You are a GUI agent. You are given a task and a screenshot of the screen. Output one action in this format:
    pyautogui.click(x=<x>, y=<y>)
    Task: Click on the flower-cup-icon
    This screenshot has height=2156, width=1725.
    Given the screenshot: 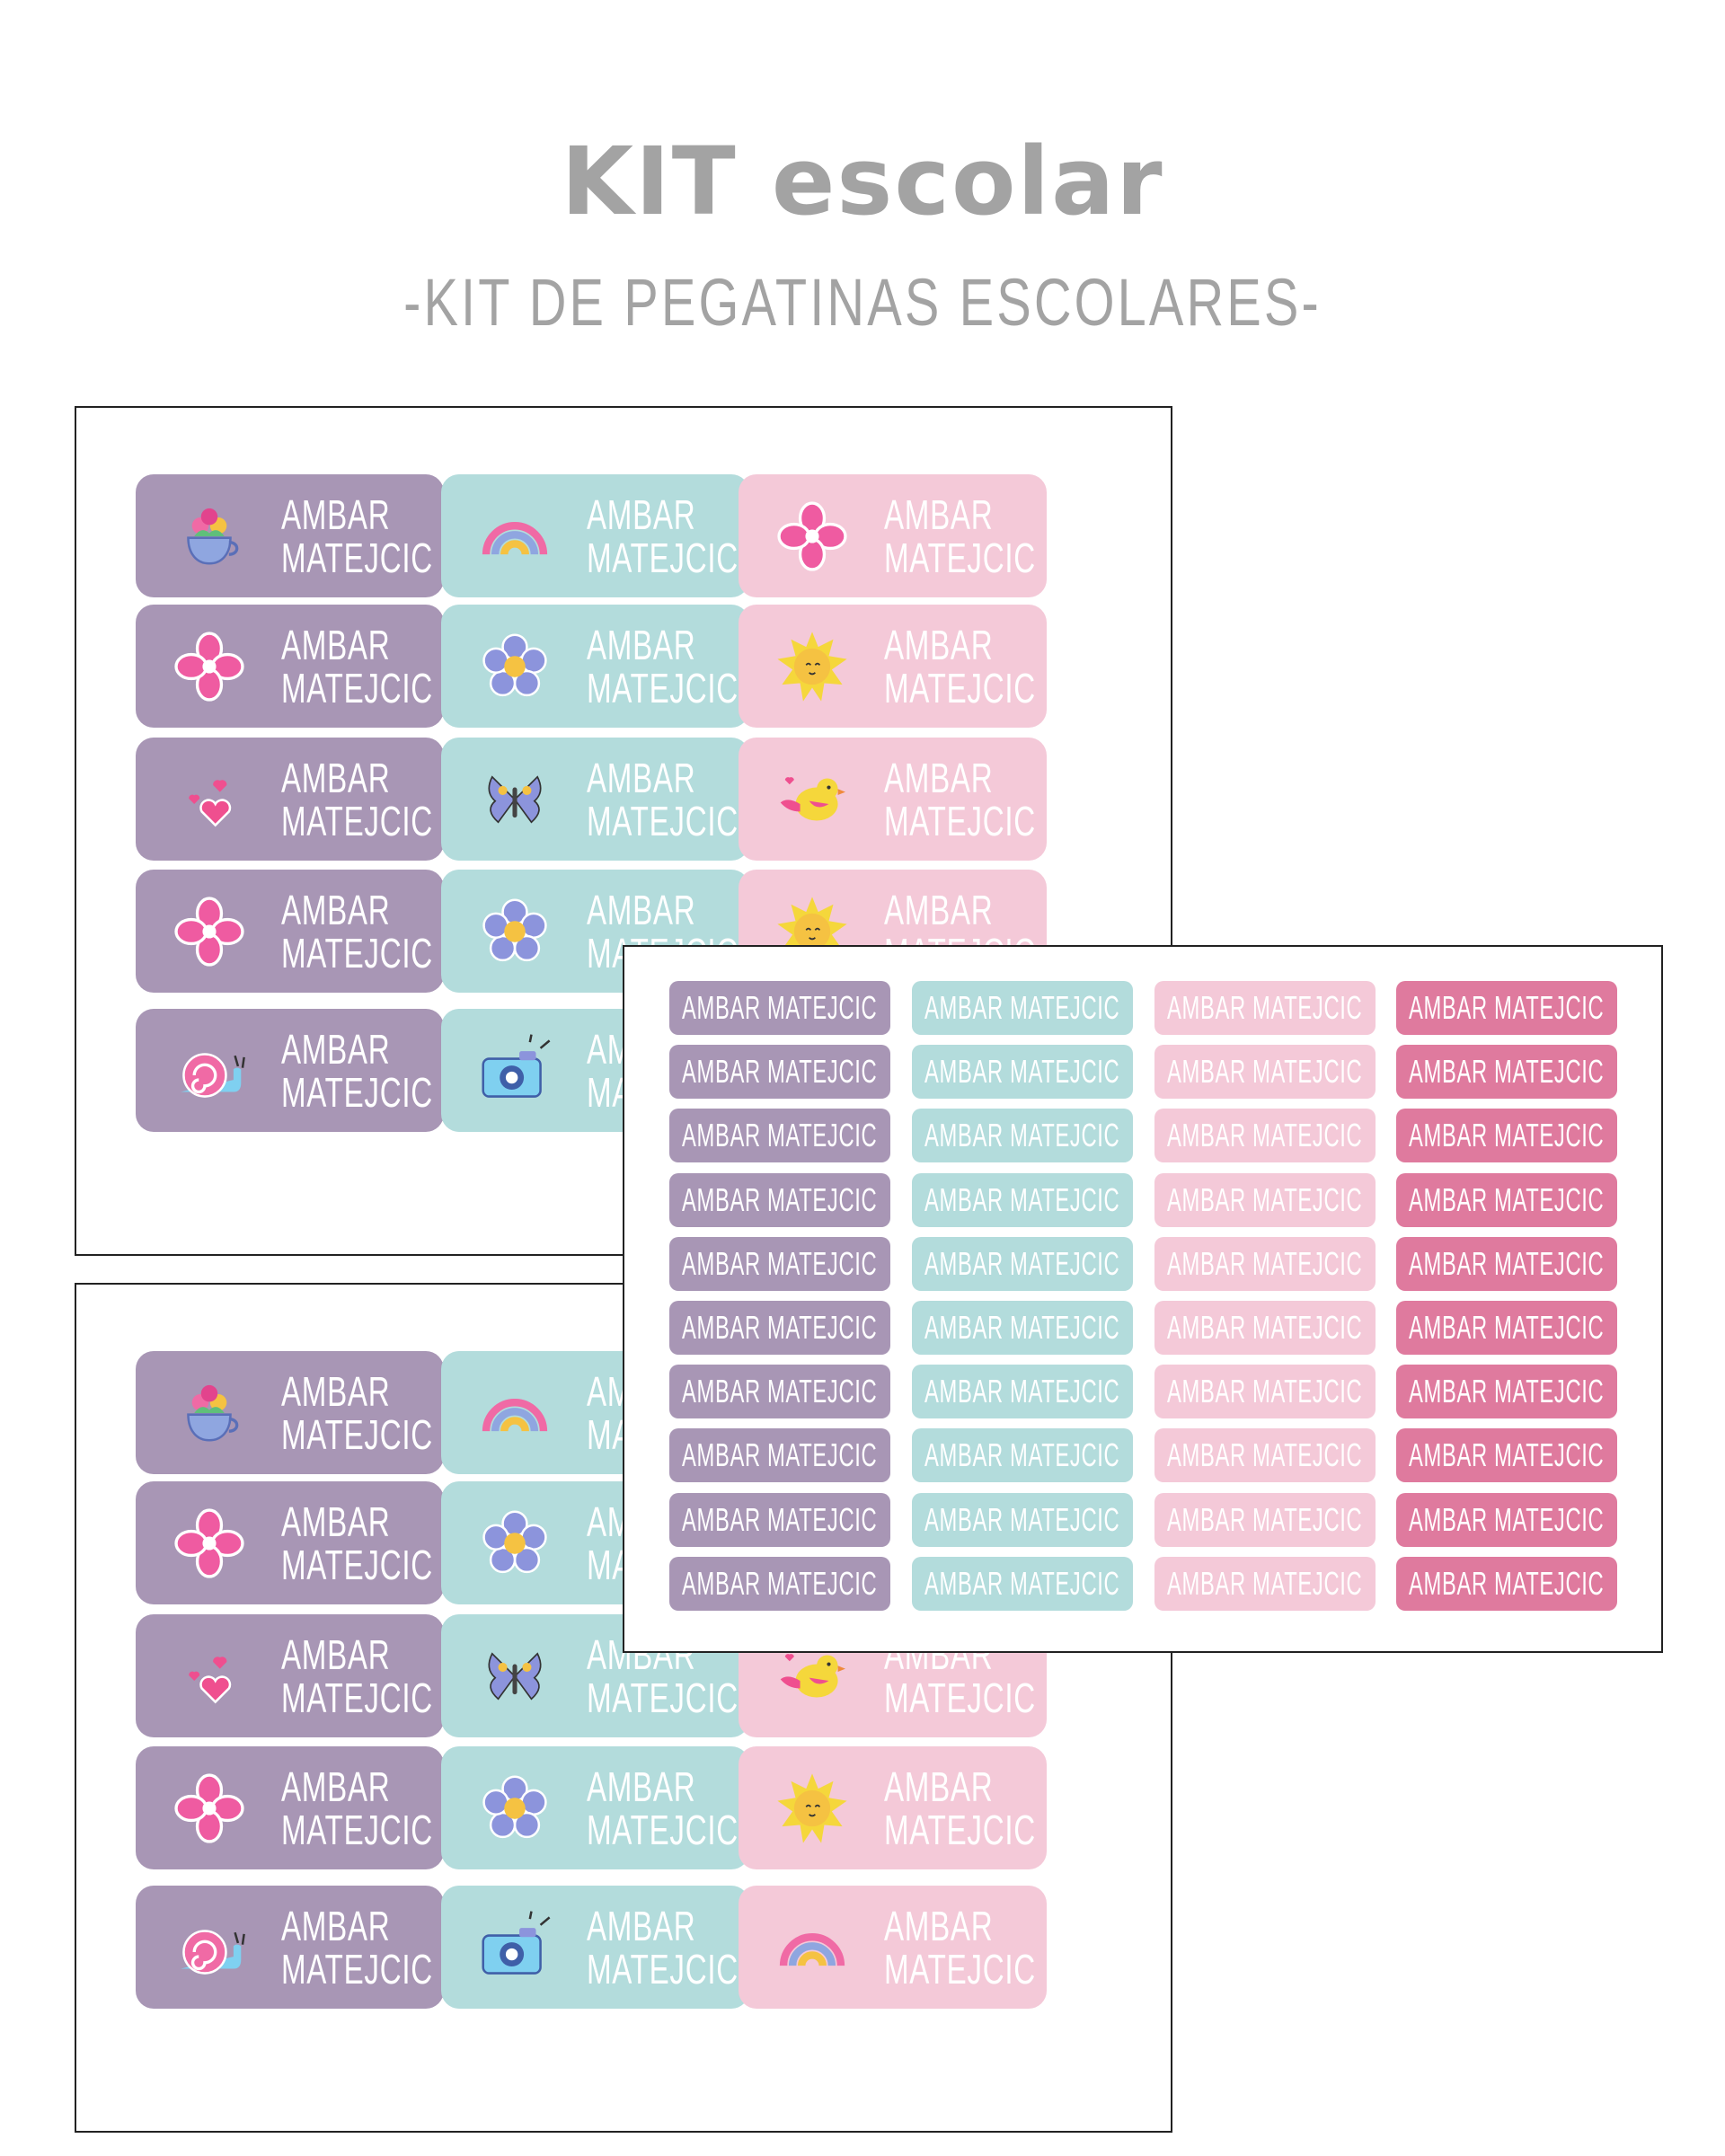 What is the action you would take?
    pyautogui.click(x=209, y=536)
    